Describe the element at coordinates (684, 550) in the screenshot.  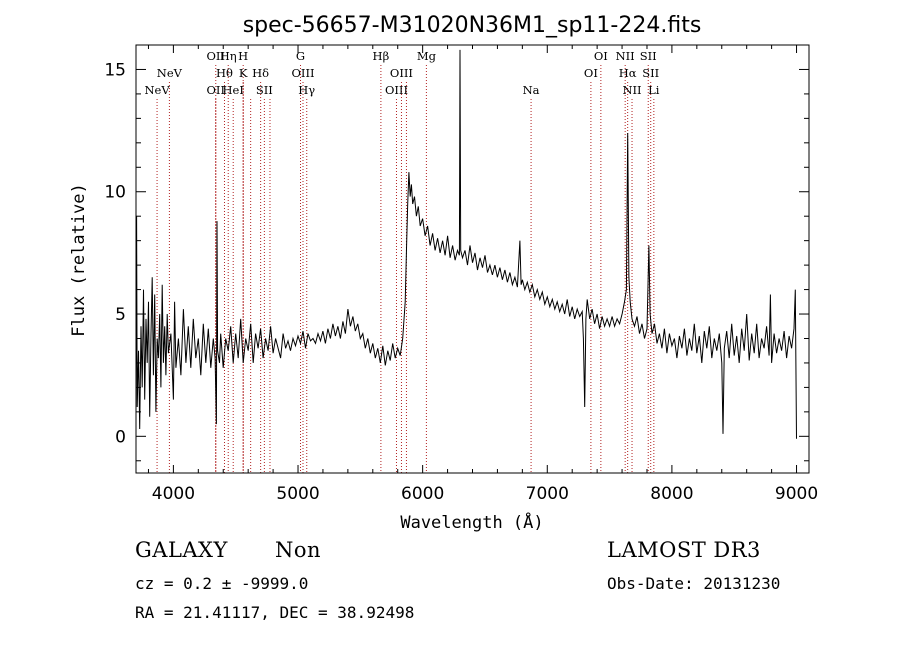
I see `survey-name: LAMOST DR3` at that location.